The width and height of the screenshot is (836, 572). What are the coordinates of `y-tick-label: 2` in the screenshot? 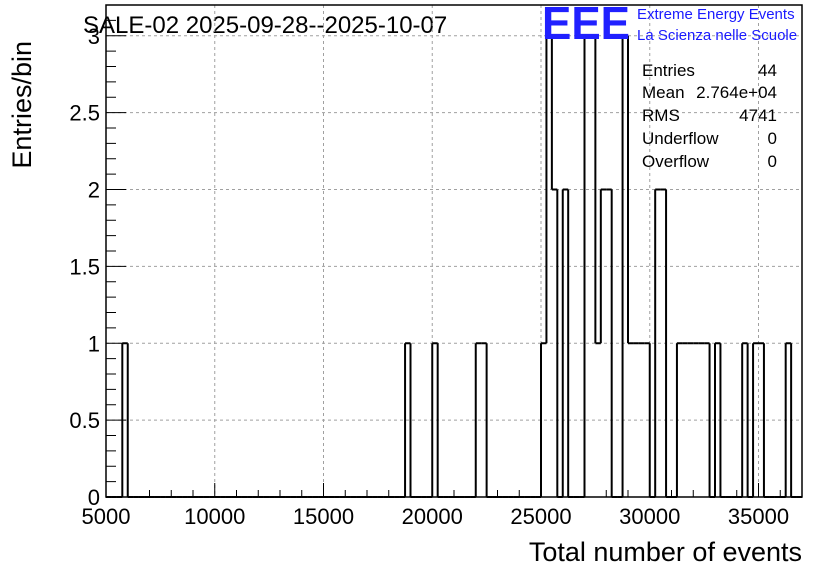 It's located at (94, 190).